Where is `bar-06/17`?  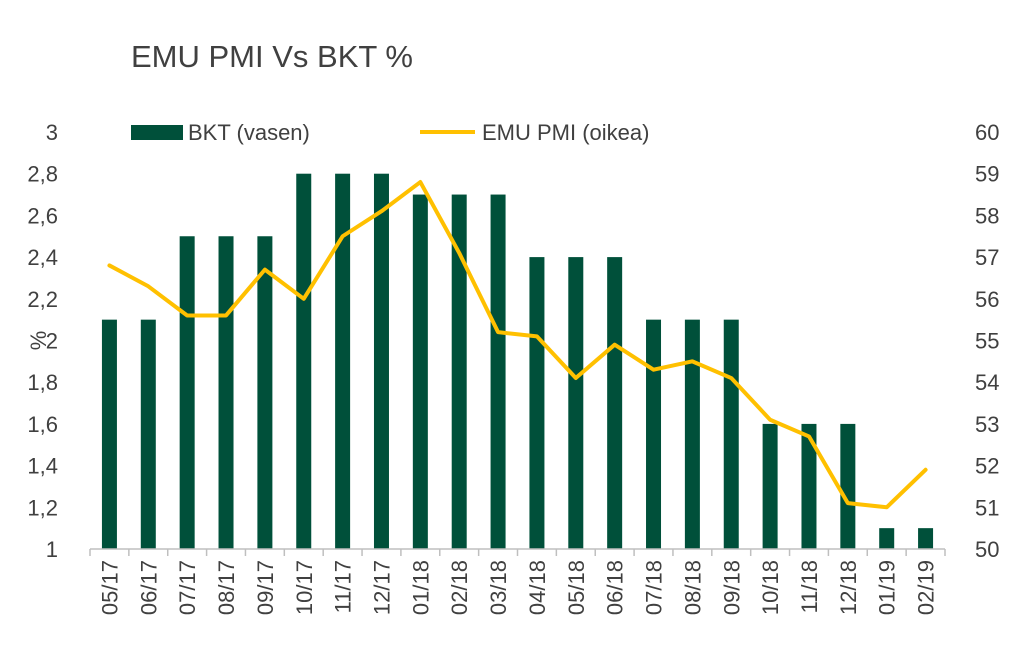
bar-06/17 is located at coordinates (148, 434).